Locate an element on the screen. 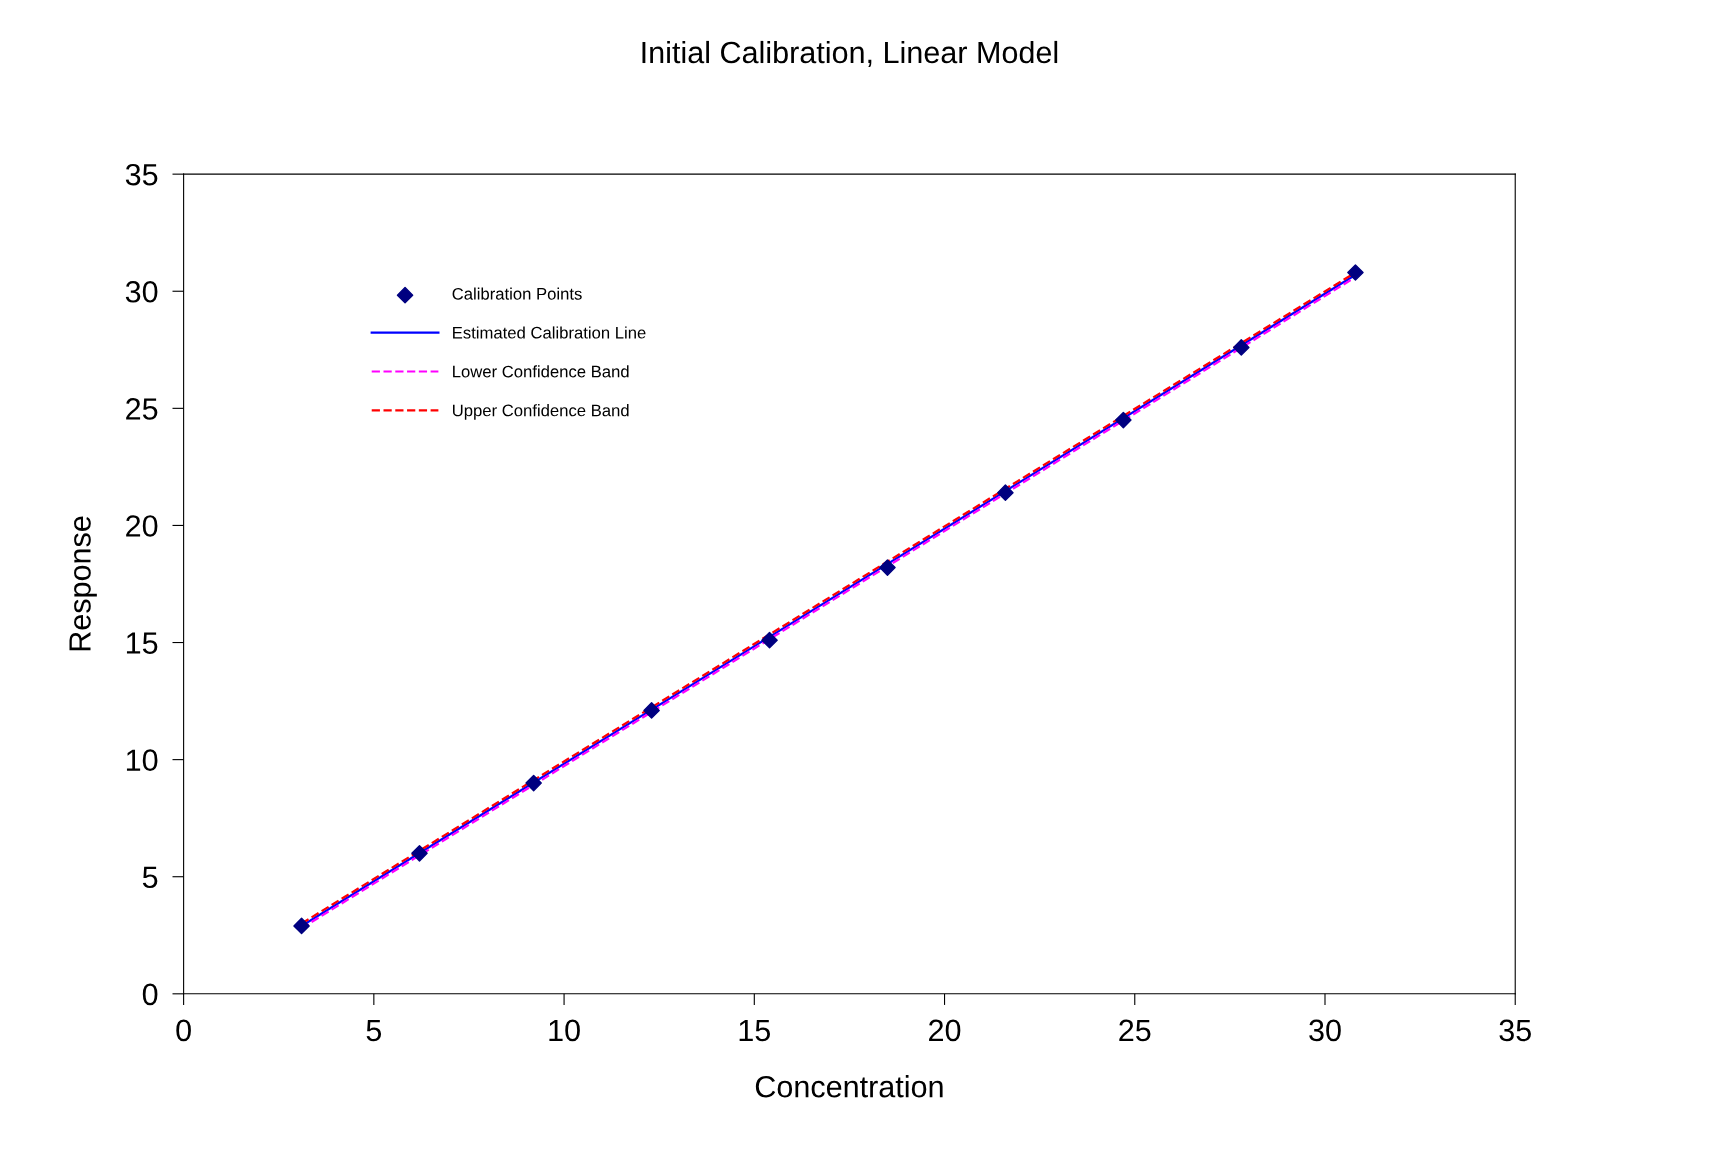  x-tick-label: 35 is located at coordinates (1515, 1030).